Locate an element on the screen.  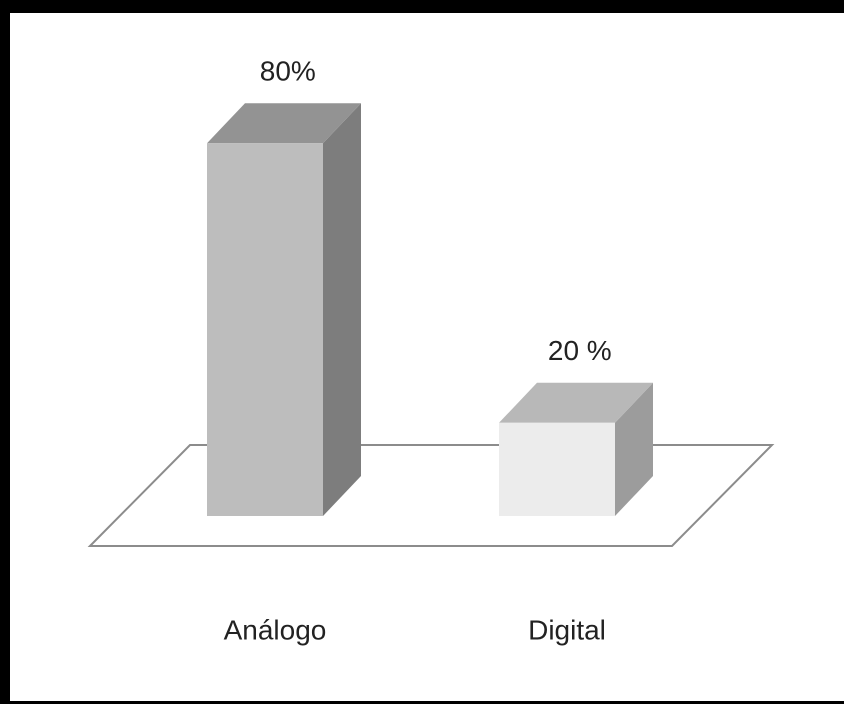
frame-bottom is located at coordinates (422, 702).